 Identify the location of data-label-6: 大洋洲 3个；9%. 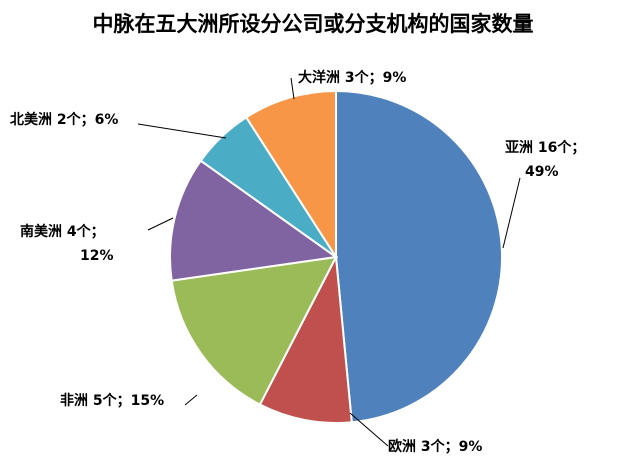
(352, 77).